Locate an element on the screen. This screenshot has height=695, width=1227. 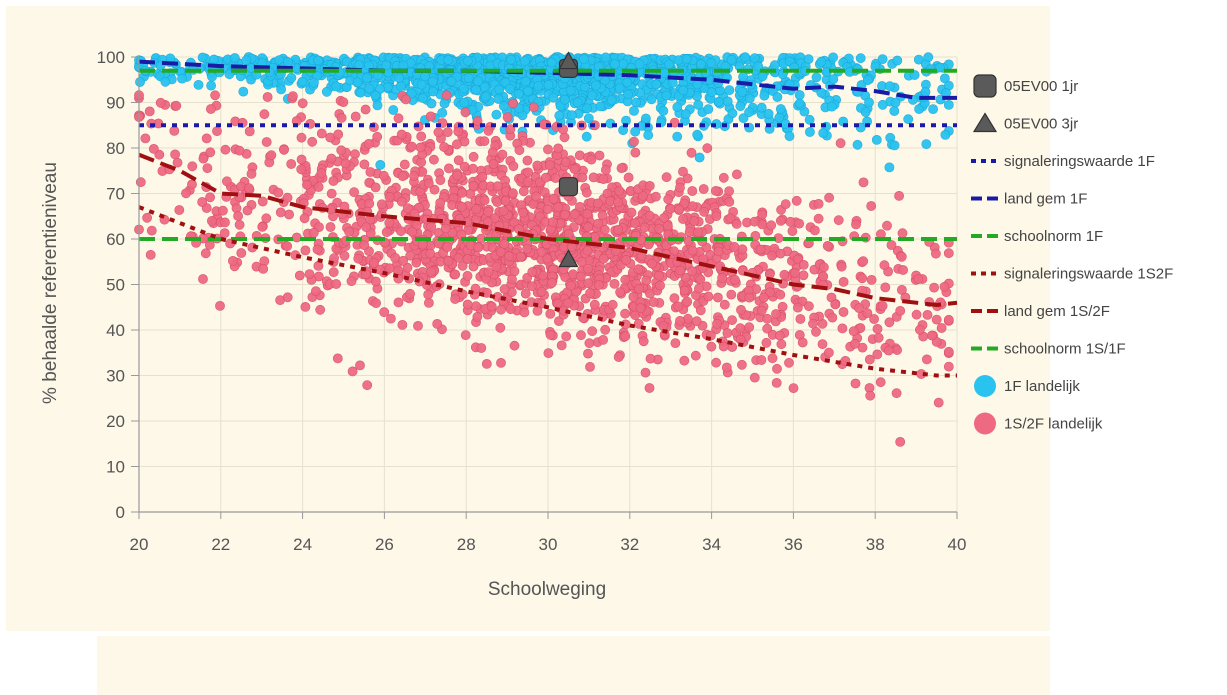
legend-item: 1S/2F landelijk is located at coordinates (1038, 423).